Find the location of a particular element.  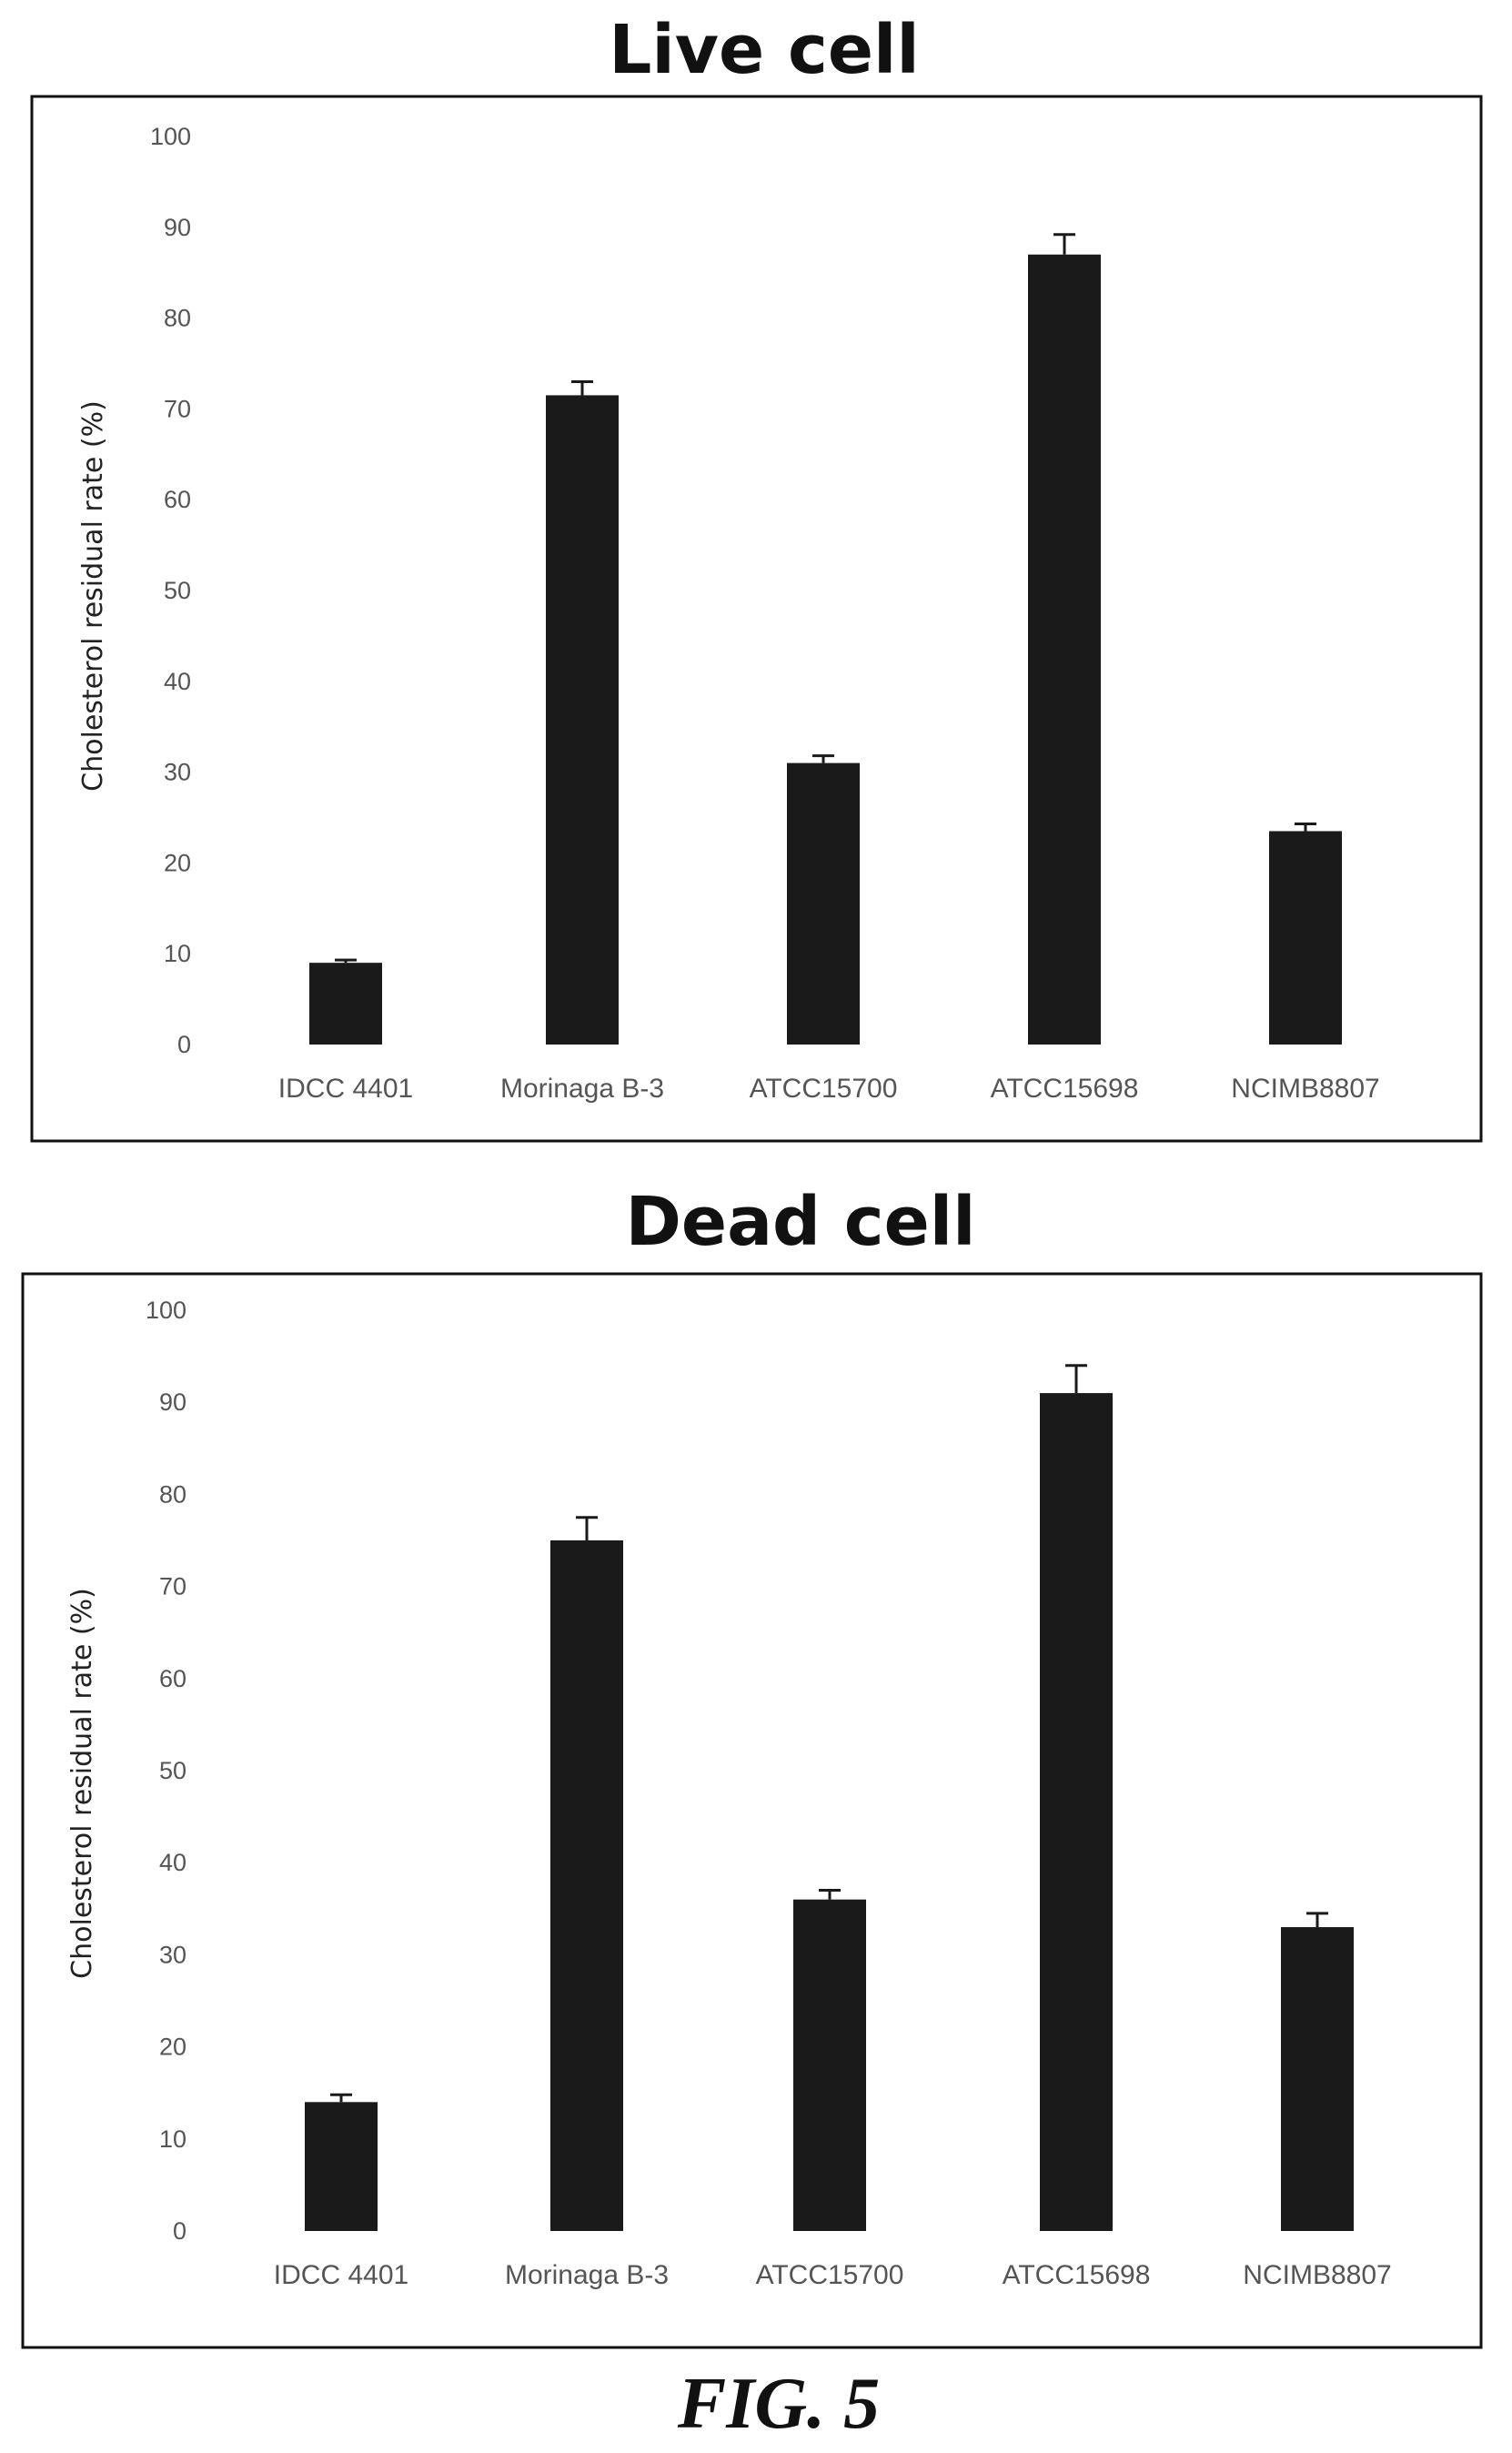

figure-caption: FIG. 5 is located at coordinates (779, 2404).